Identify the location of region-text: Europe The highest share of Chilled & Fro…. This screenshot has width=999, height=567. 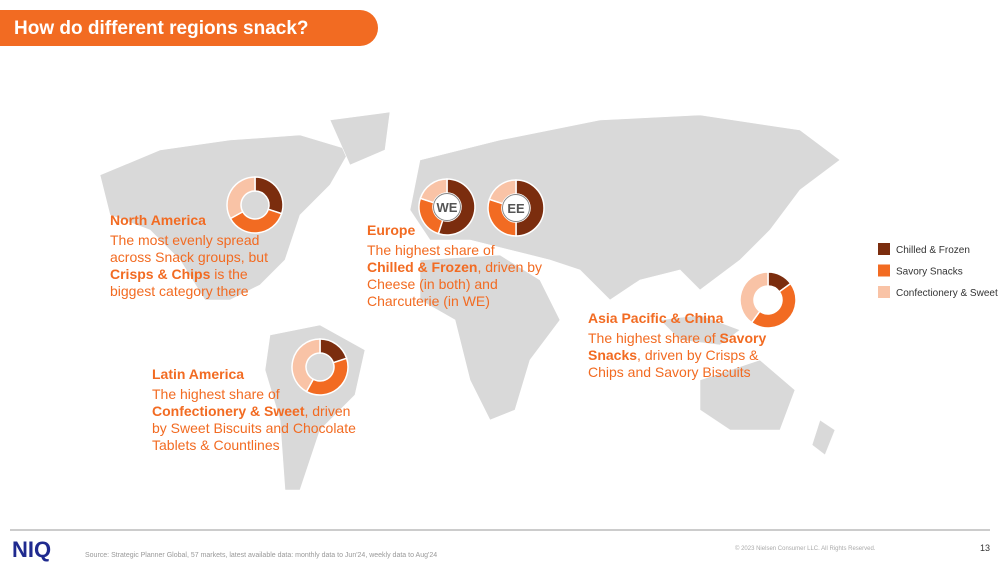
(456, 266).